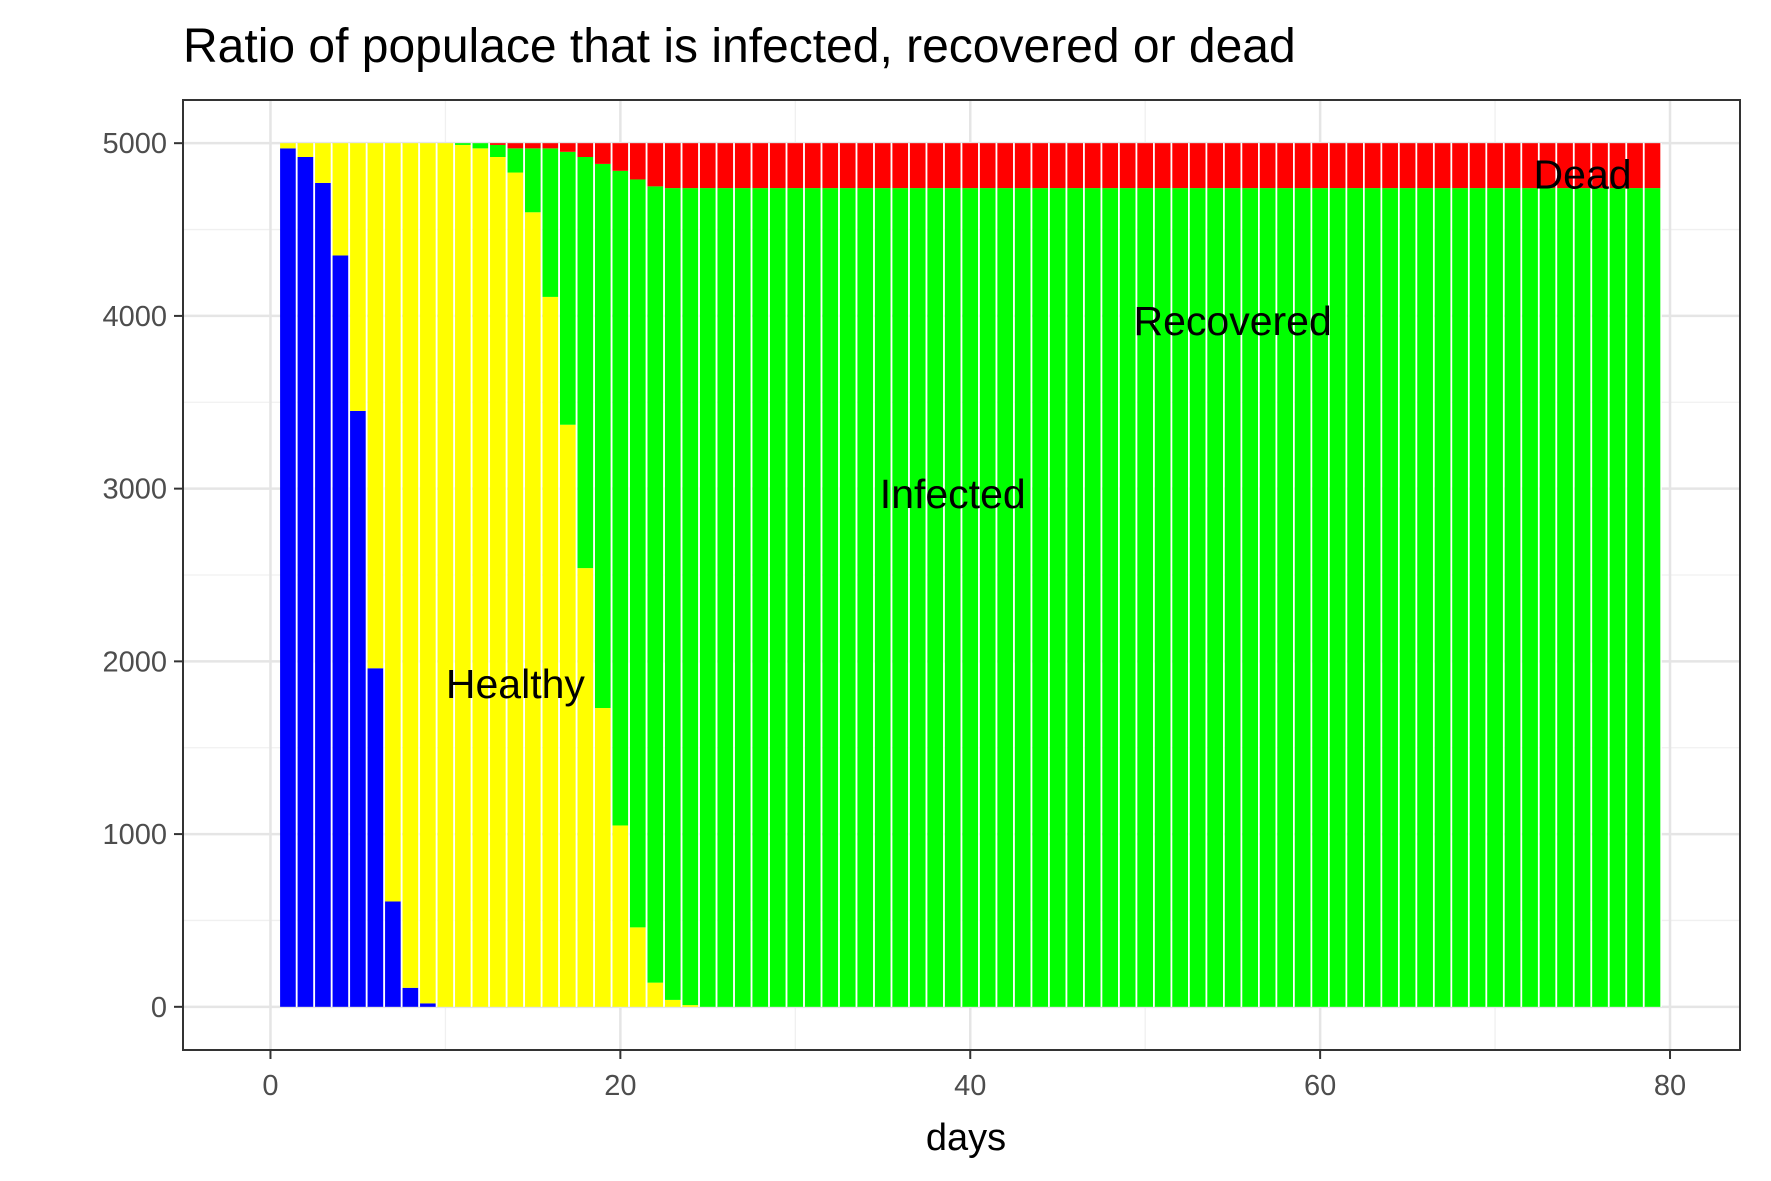  What do you see at coordinates (134, 144) in the screenshot?
I see `y-tick-label: 5000` at bounding box center [134, 144].